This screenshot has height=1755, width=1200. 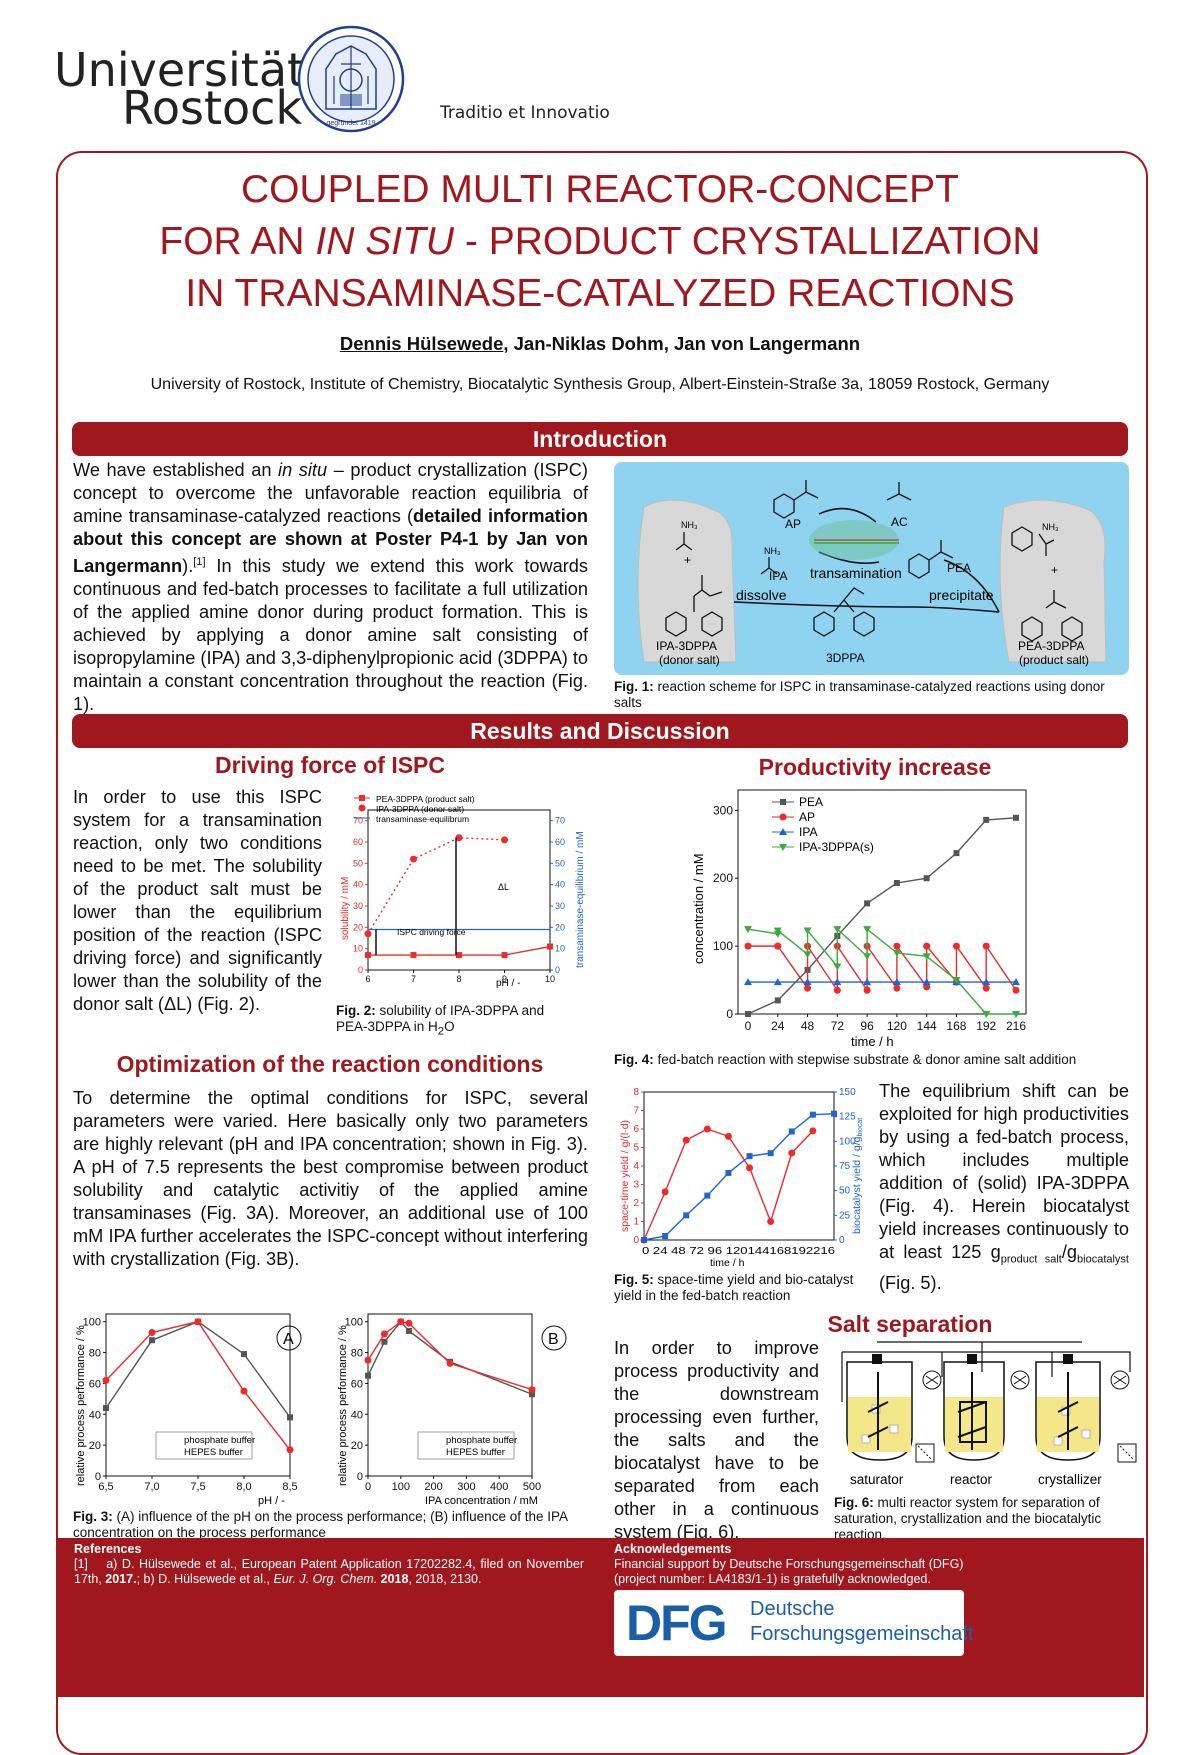 I want to click on university-name-line1: Universität, so click(x=180, y=70).